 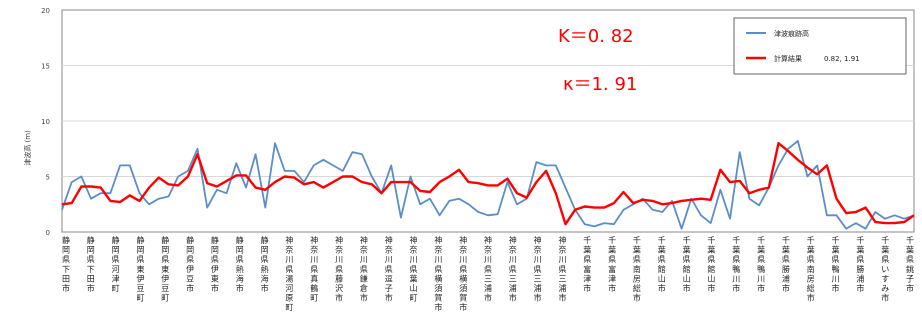 I want to click on x-category-label: 静岡県河津町, so click(x=116, y=264).